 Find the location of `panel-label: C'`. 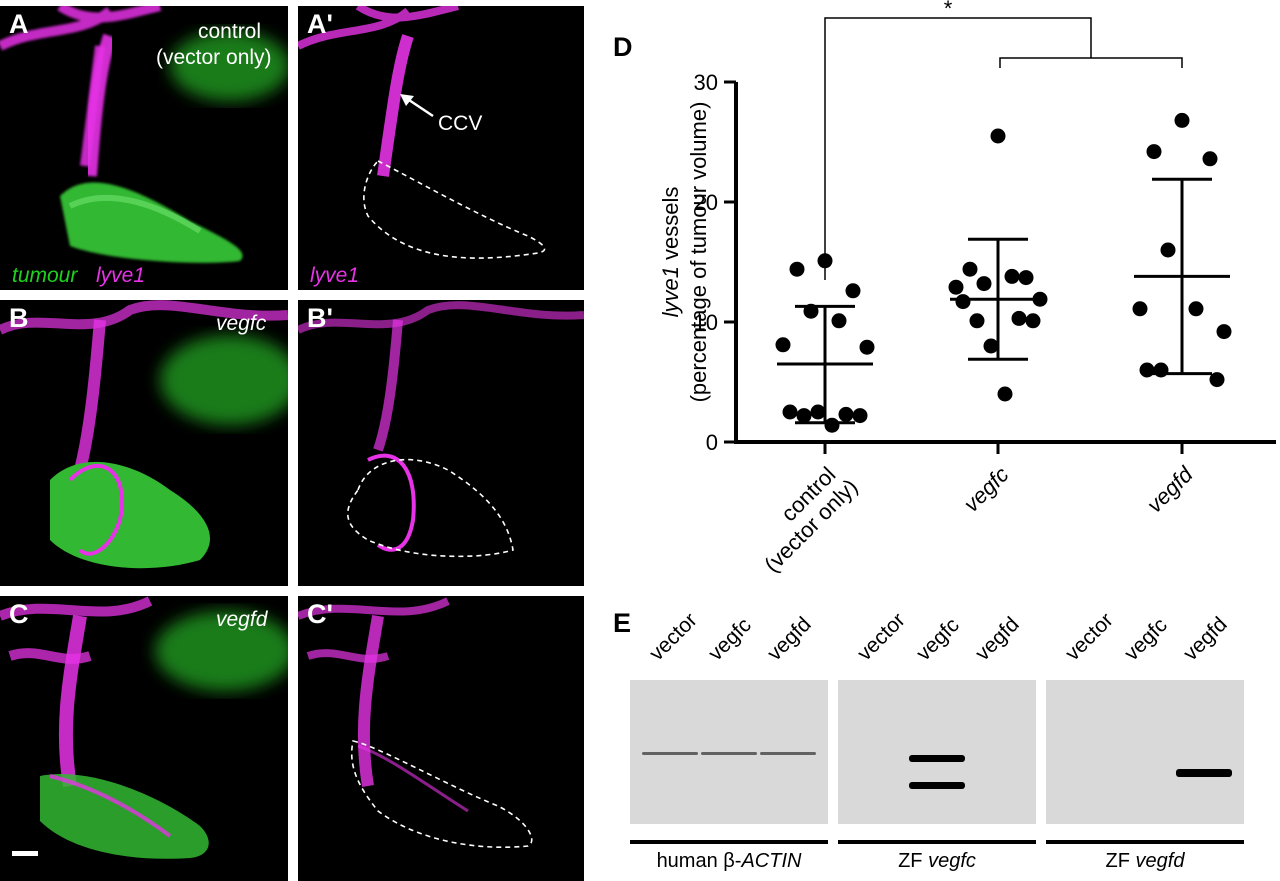

panel-label: C' is located at coordinates (320, 614).